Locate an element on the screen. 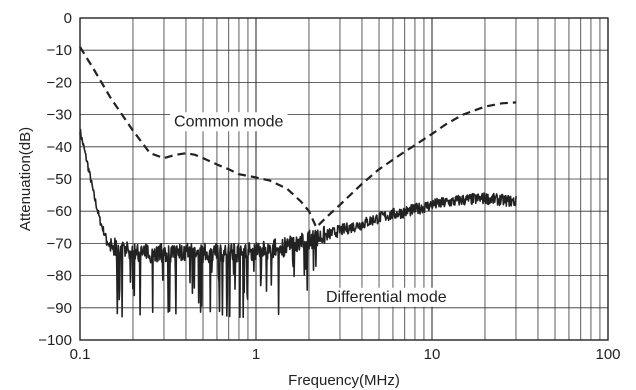 Image resolution: width=636 pixels, height=390 pixels. series-annotation-label: Differential mode is located at coordinates (386, 297).